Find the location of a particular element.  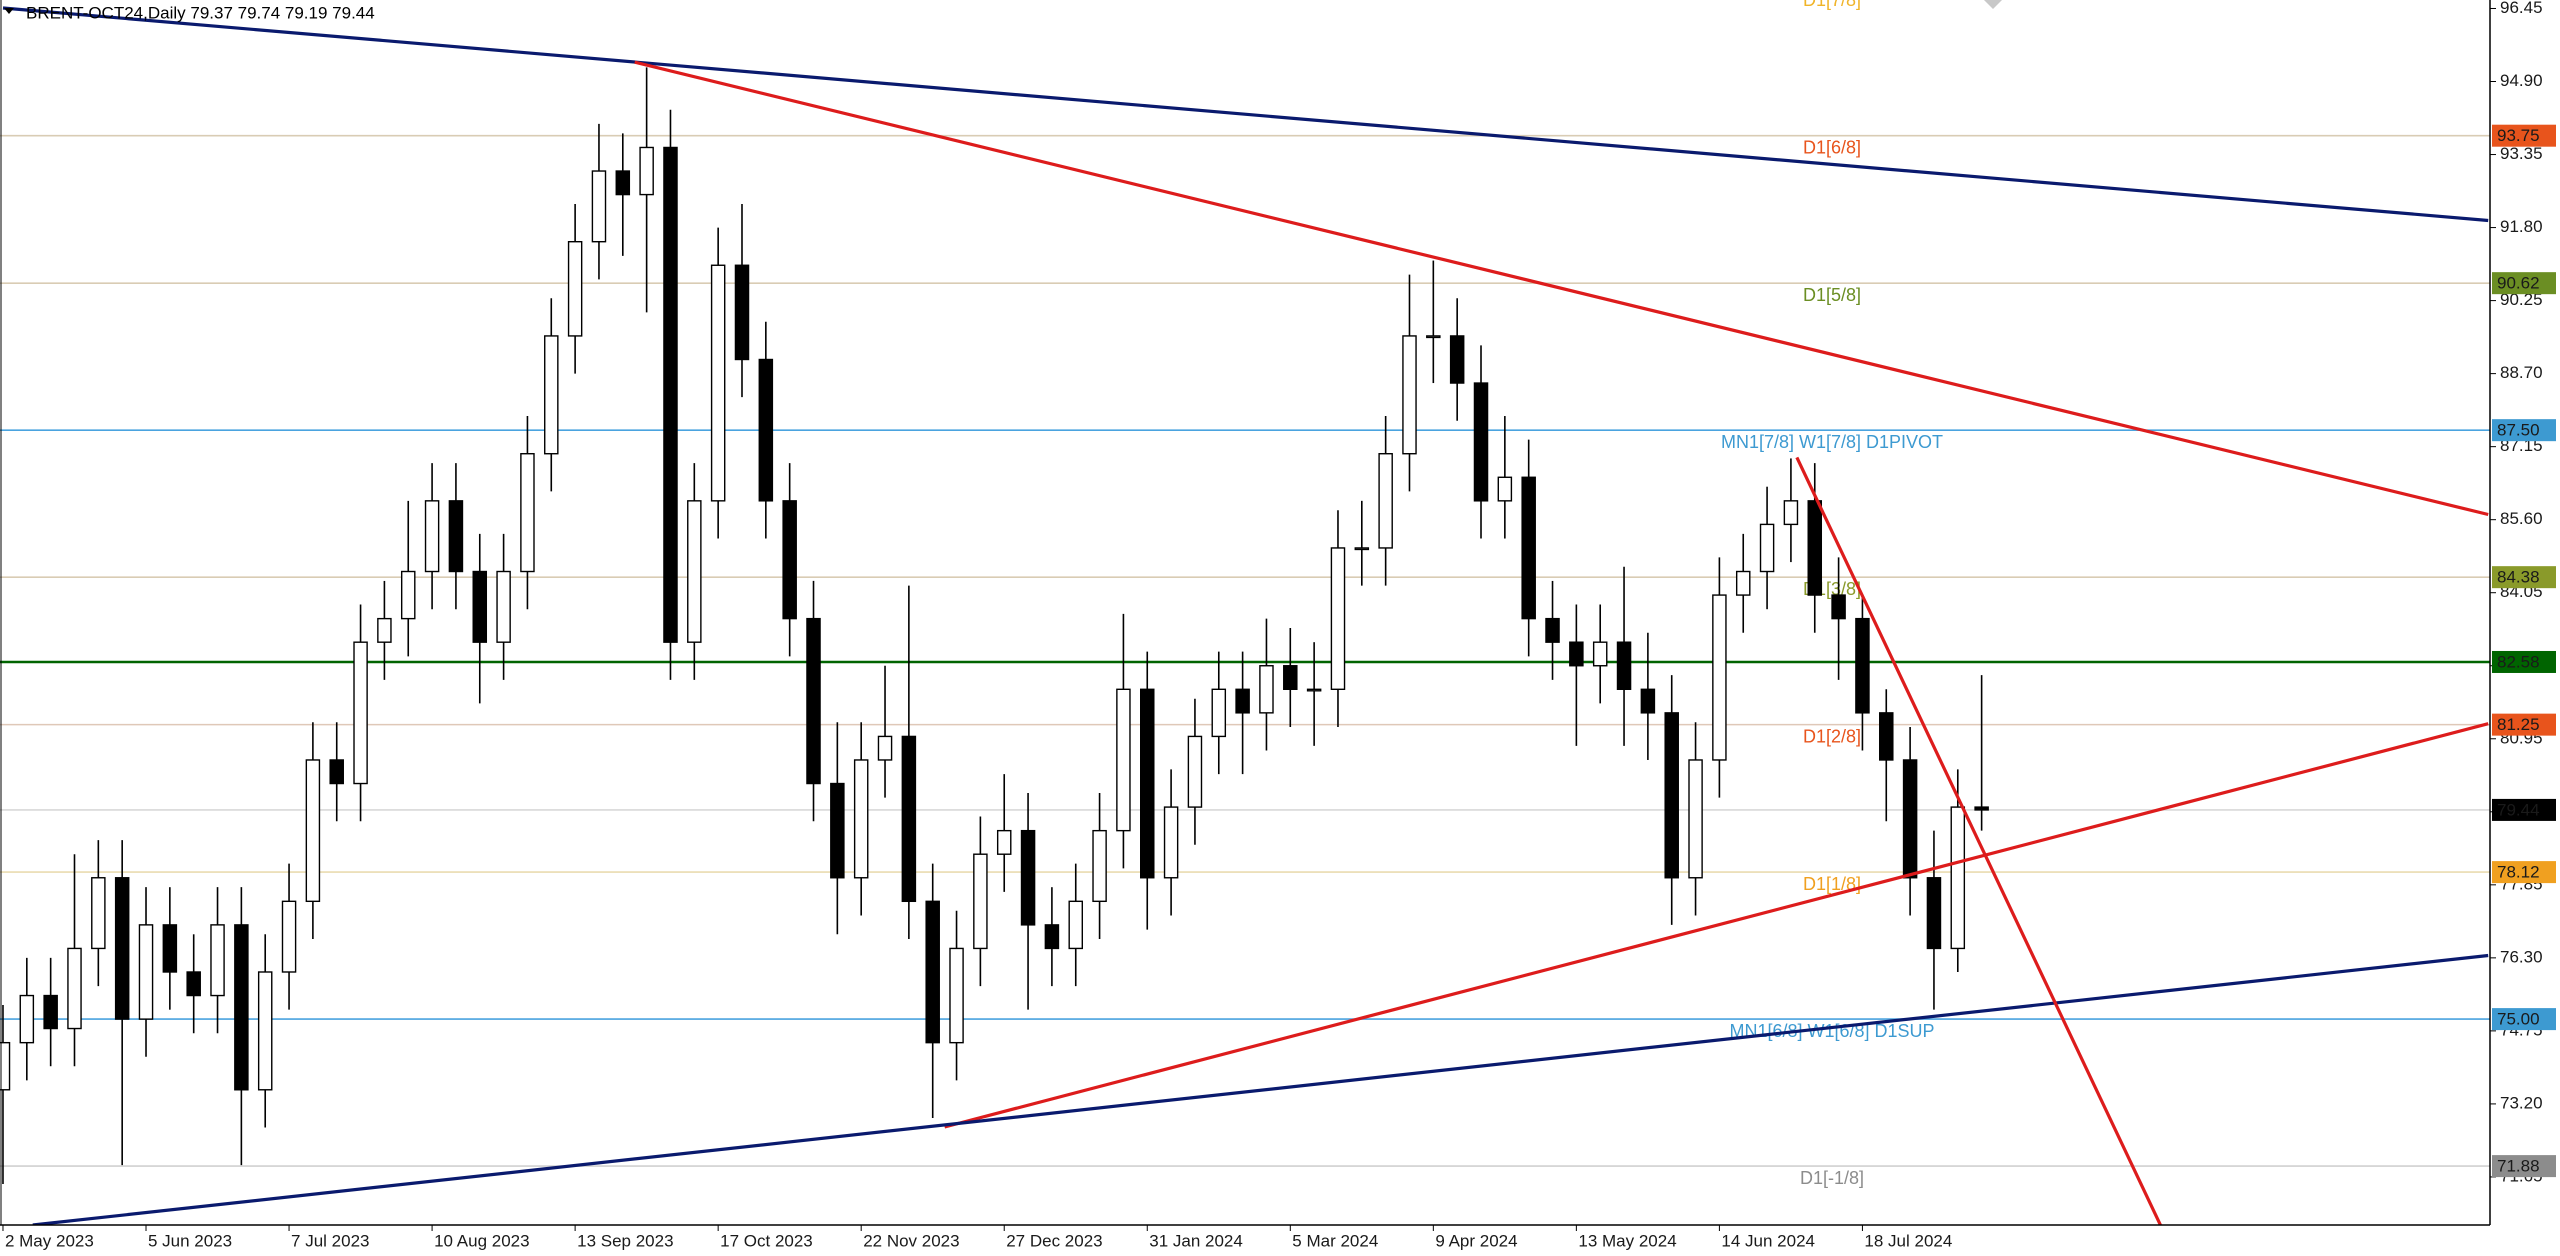

x-tick-label: 5 Jun 2023 is located at coordinates (190, 1240).